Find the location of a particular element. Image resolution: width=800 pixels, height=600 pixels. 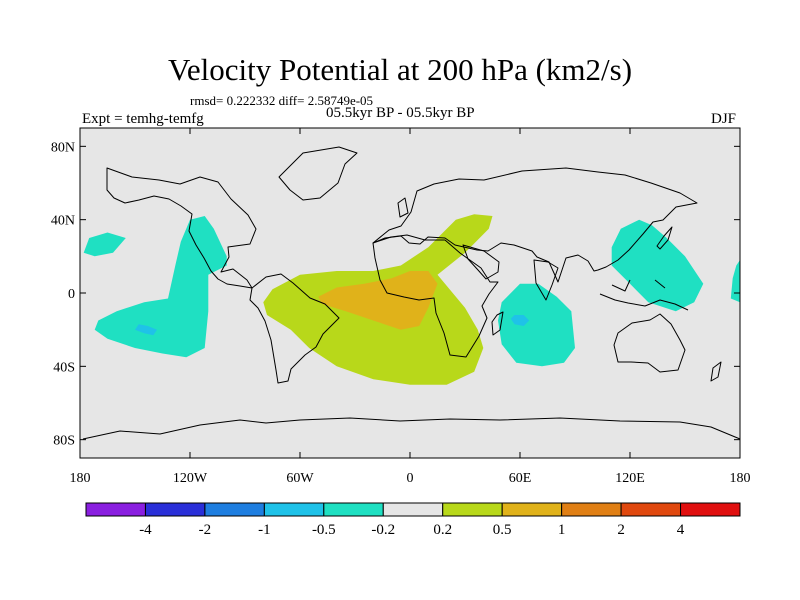

colorbar-level-label: 4 is located at coordinates (681, 530).